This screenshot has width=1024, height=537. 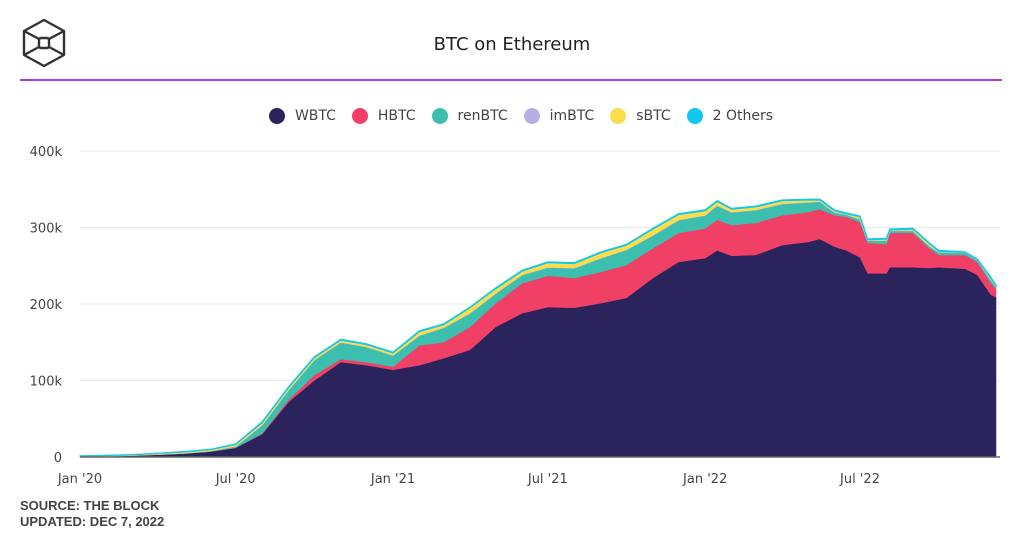 I want to click on legend-label: WBTC, so click(x=315, y=116).